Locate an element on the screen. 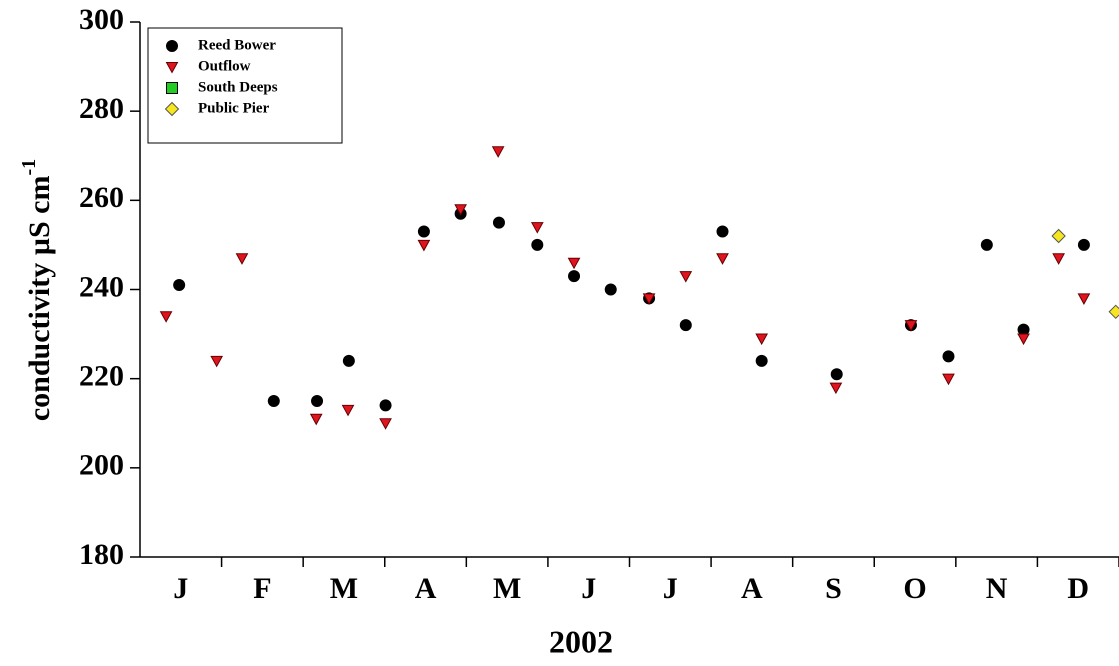  y-tick-label: 220 is located at coordinates (101, 376).